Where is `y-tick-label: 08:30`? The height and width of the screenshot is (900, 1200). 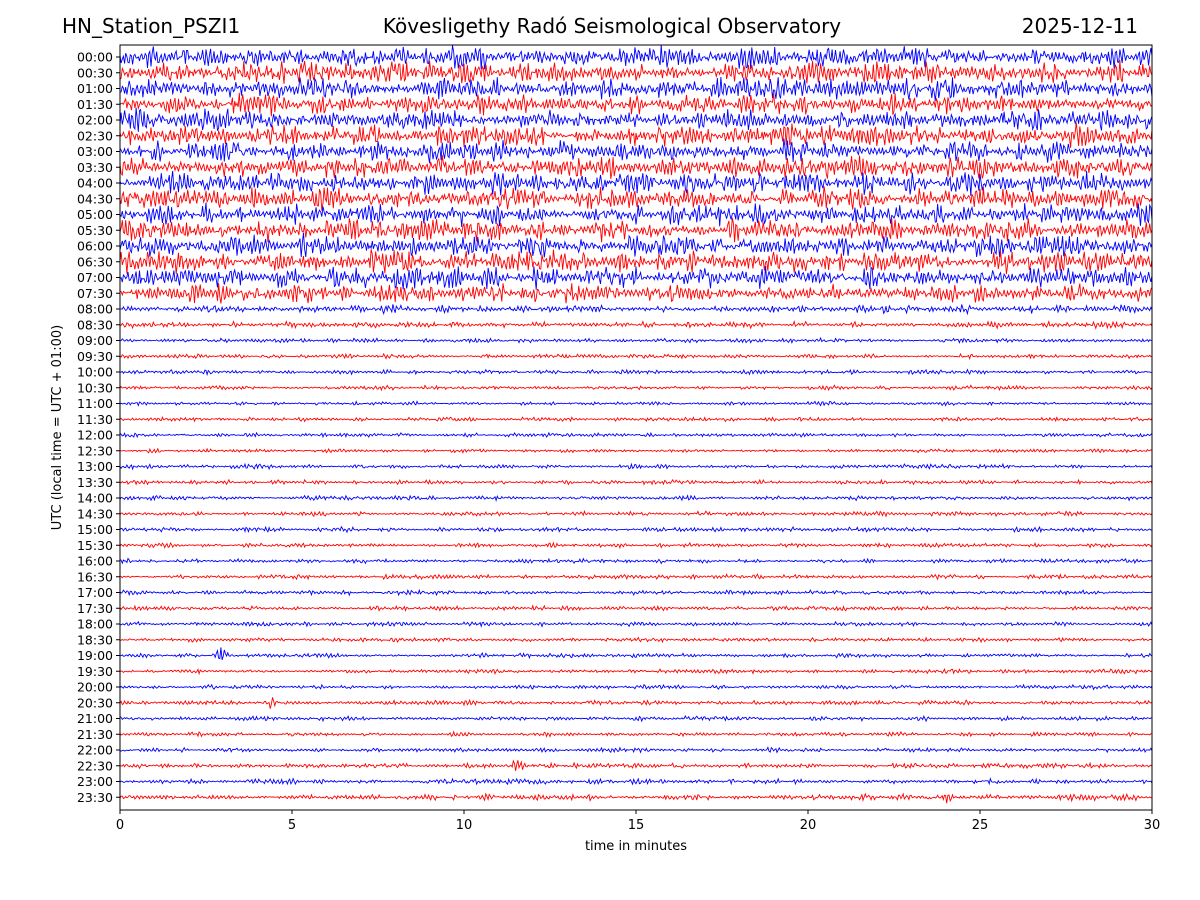
y-tick-label: 08:30 is located at coordinates (95, 324).